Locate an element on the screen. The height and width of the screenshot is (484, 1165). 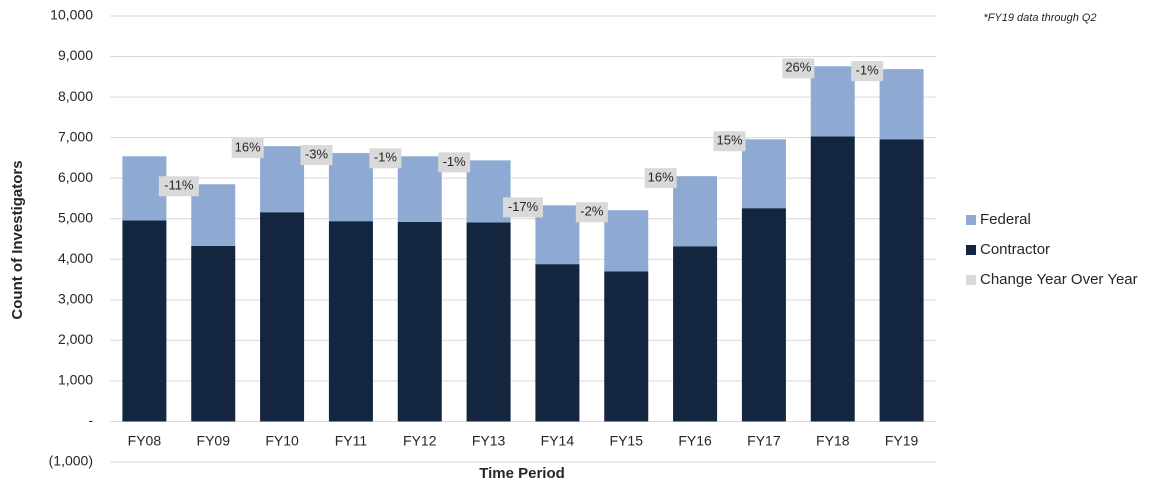
change-label: -11% is located at coordinates (179, 185).